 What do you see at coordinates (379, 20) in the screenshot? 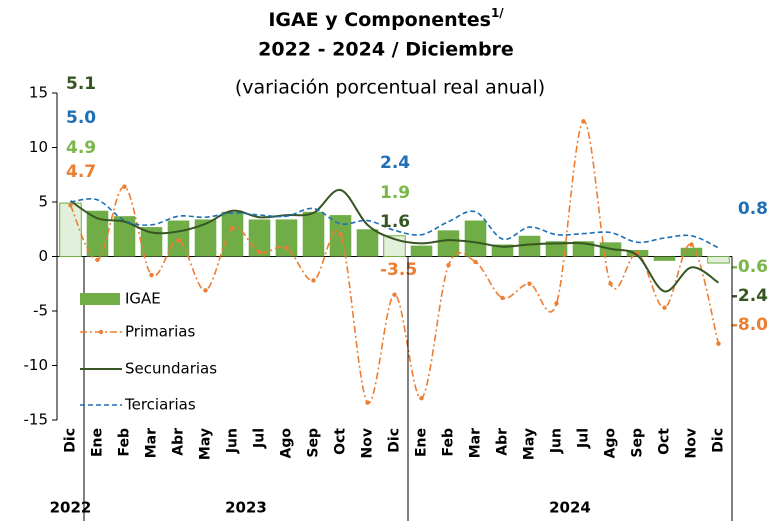
I see `title-text: IGAE y Componentes` at bounding box center [379, 20].